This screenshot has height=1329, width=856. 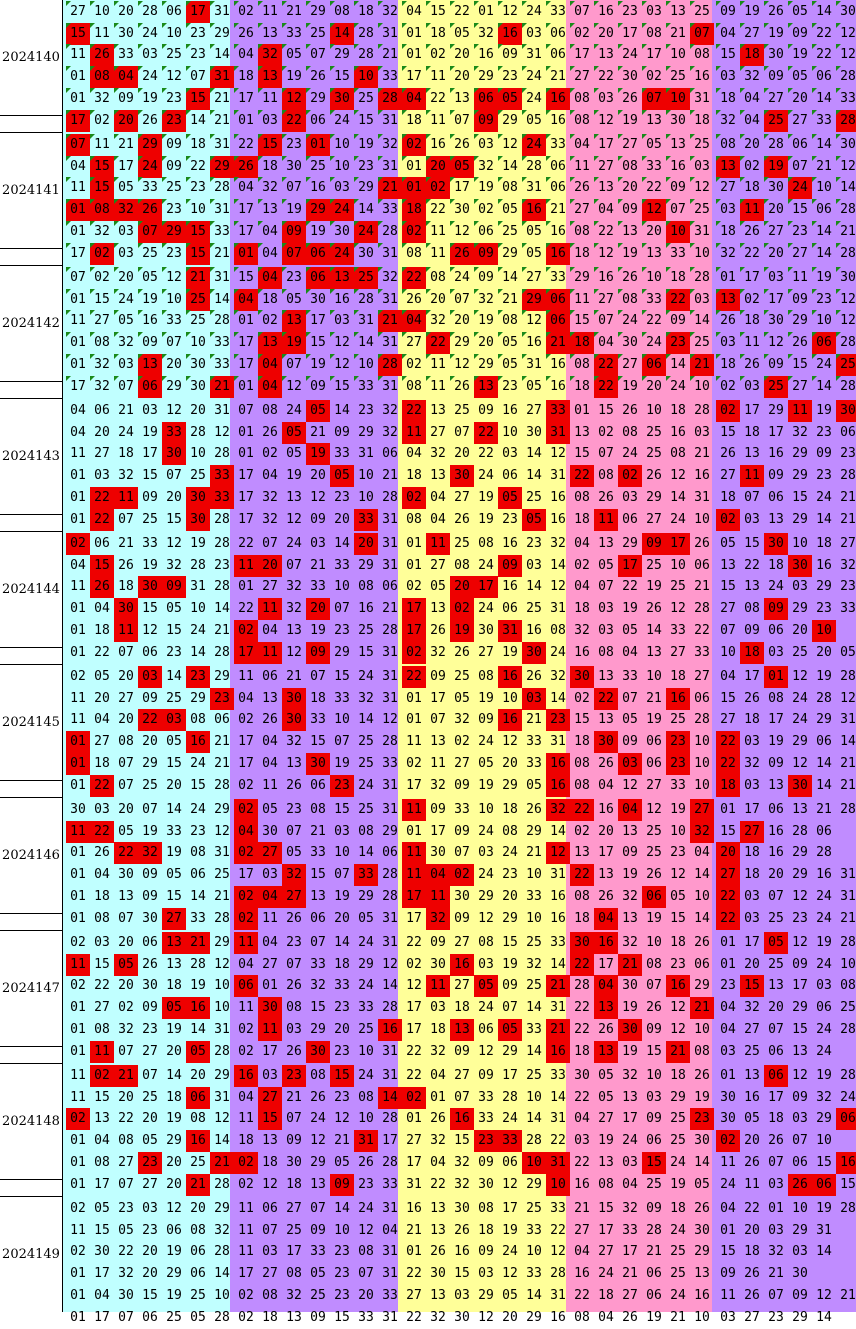 I want to click on number-cell: 29, so click(x=824, y=587).